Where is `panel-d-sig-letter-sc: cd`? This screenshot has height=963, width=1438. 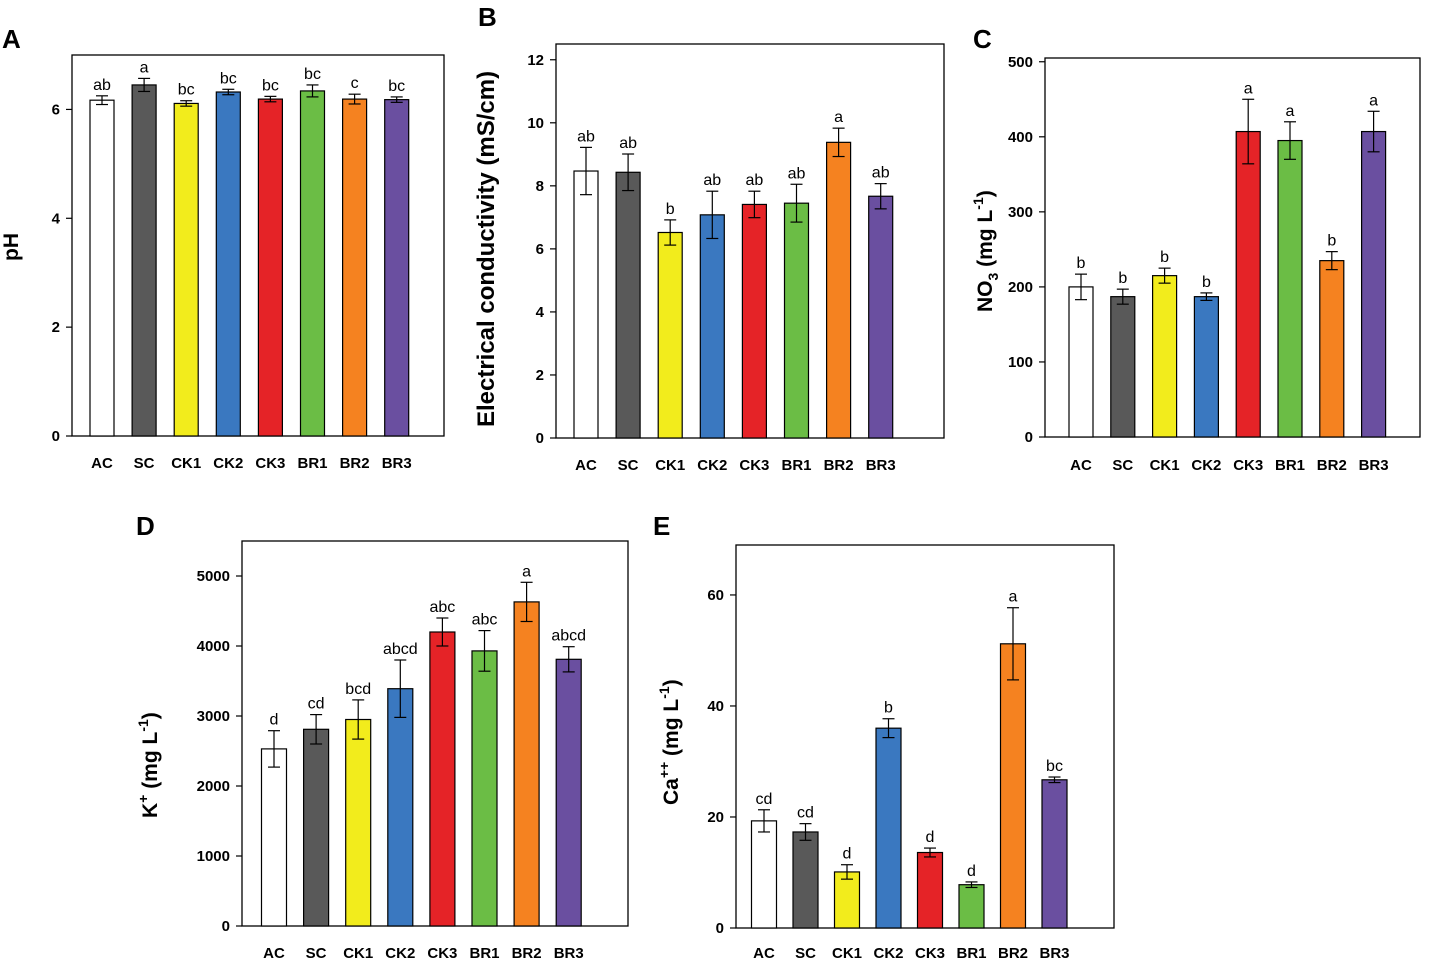 panel-d-sig-letter-sc: cd is located at coordinates (316, 704).